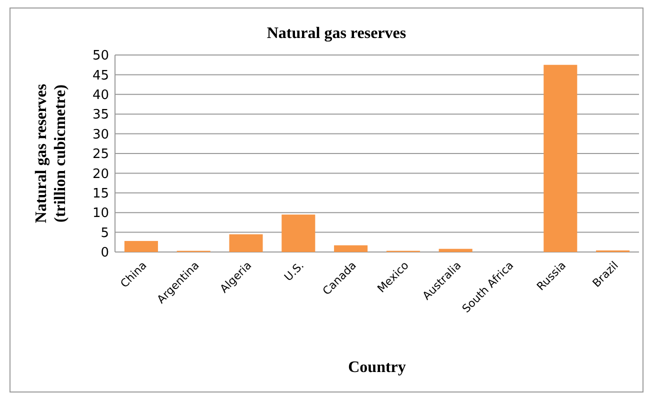  I want to click on y-tick-label: 50, so click(100, 56).